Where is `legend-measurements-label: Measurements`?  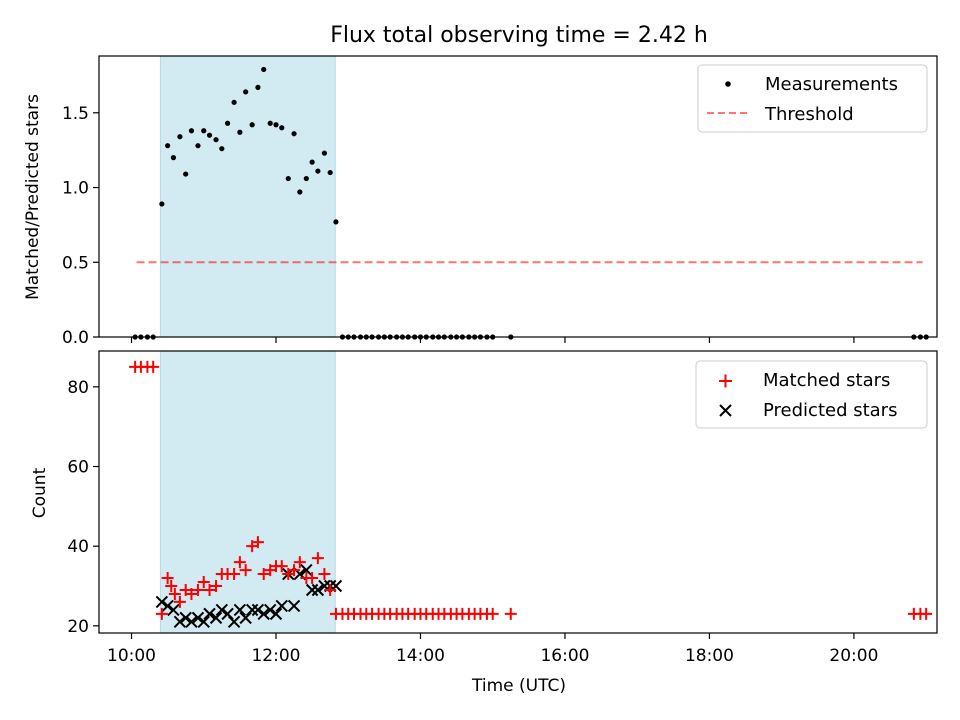
legend-measurements-label: Measurements is located at coordinates (831, 84).